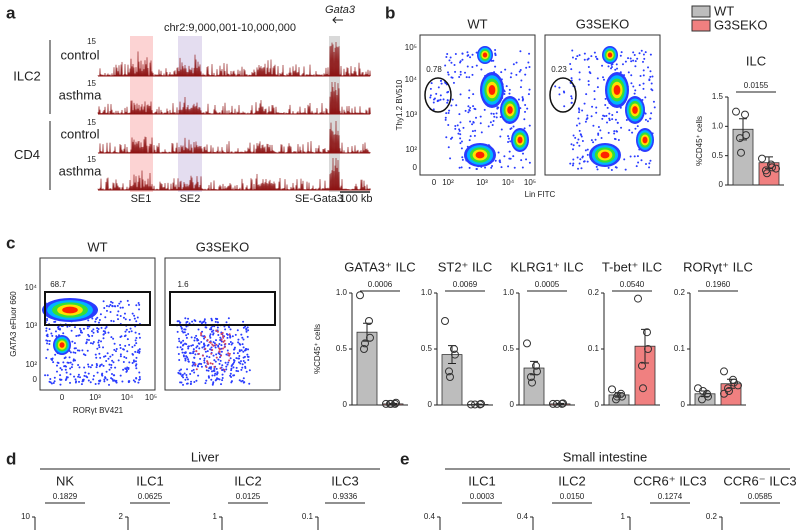  What do you see at coordinates (151, 397) in the screenshot?
I see `x-tick-label: 10⁵` at bounding box center [151, 397].